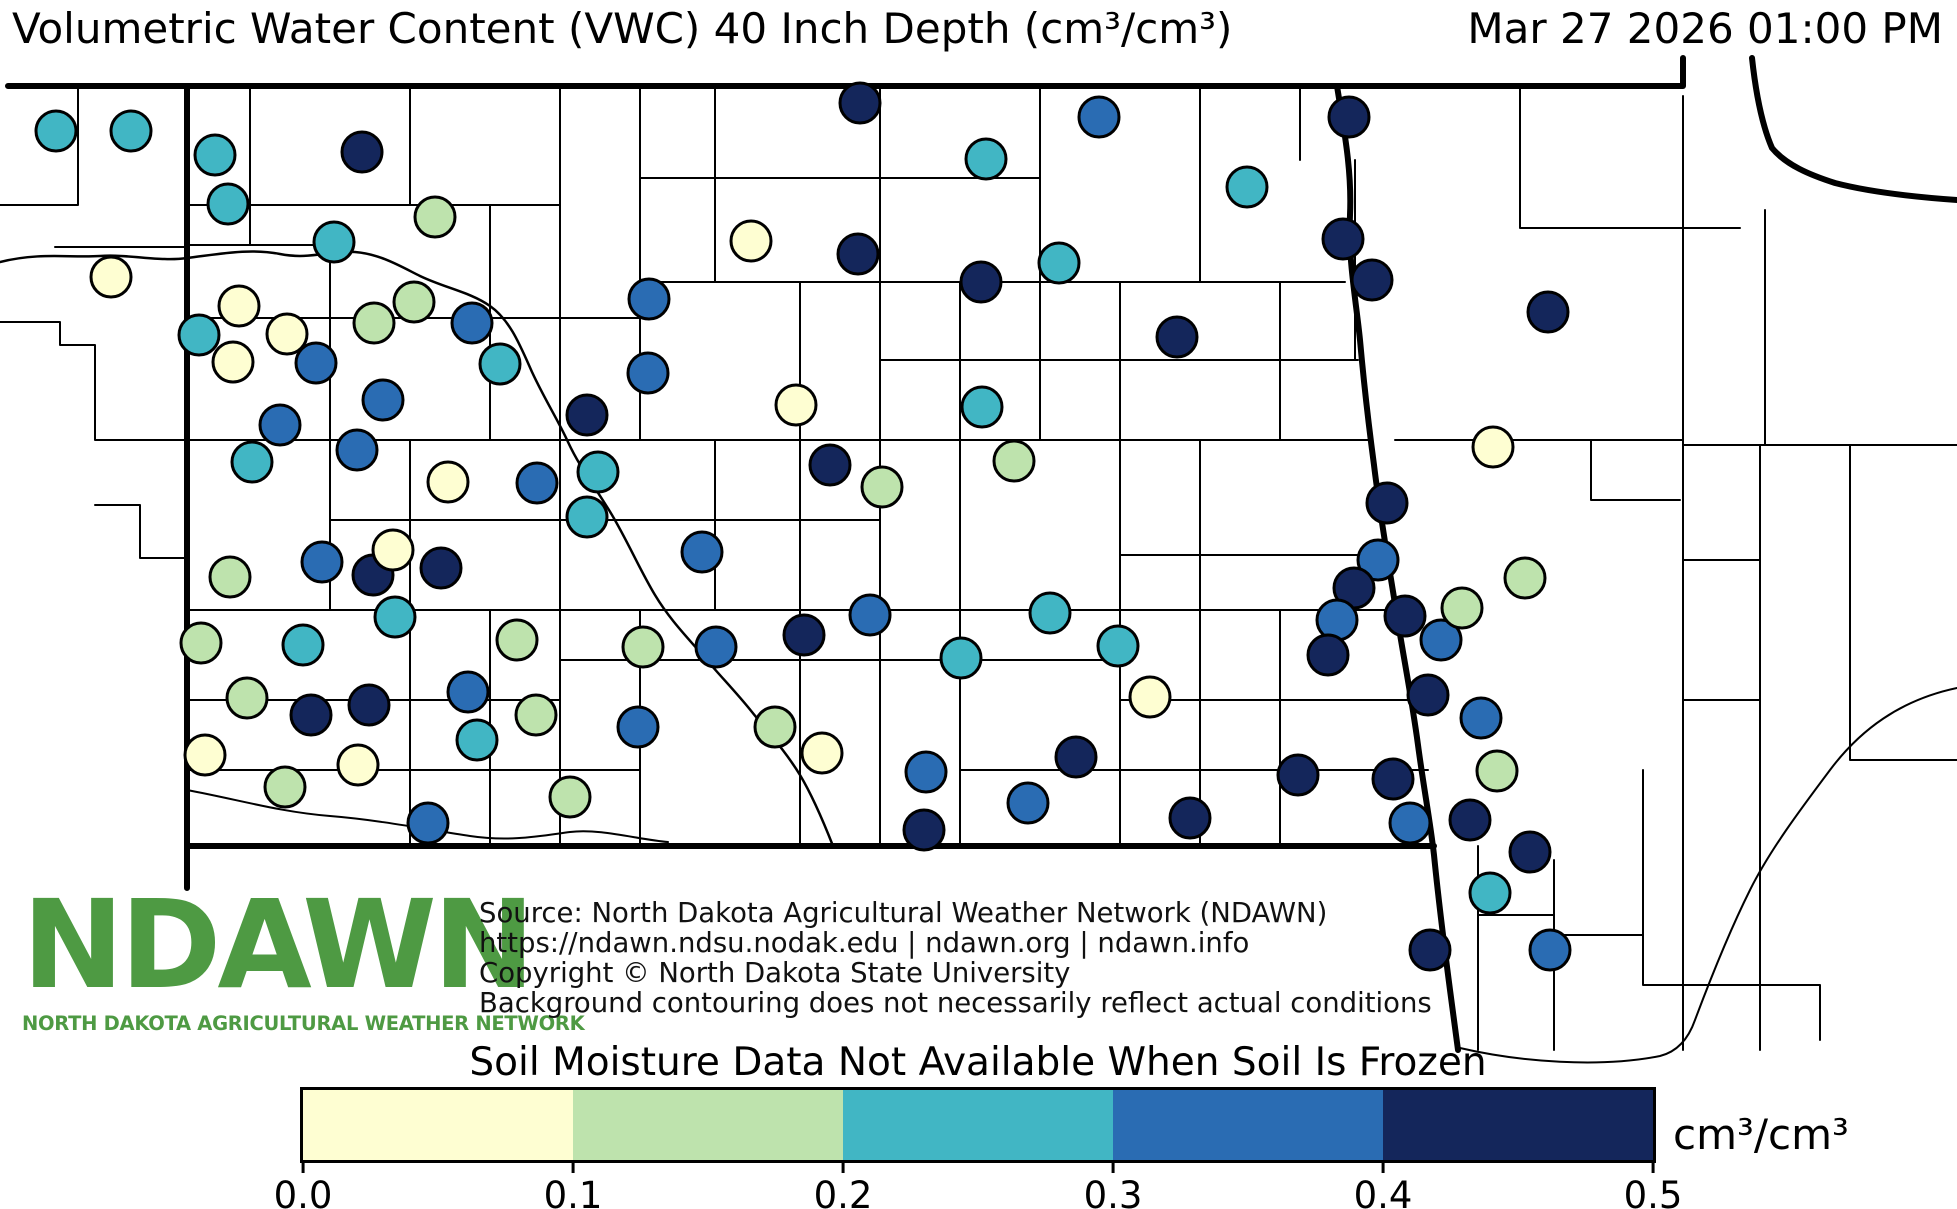  Describe the element at coordinates (978, 1184) in the screenshot. I see `colorbar-ticks: 0.0 0.1 0.2 0.3 0.4 0.5` at that location.